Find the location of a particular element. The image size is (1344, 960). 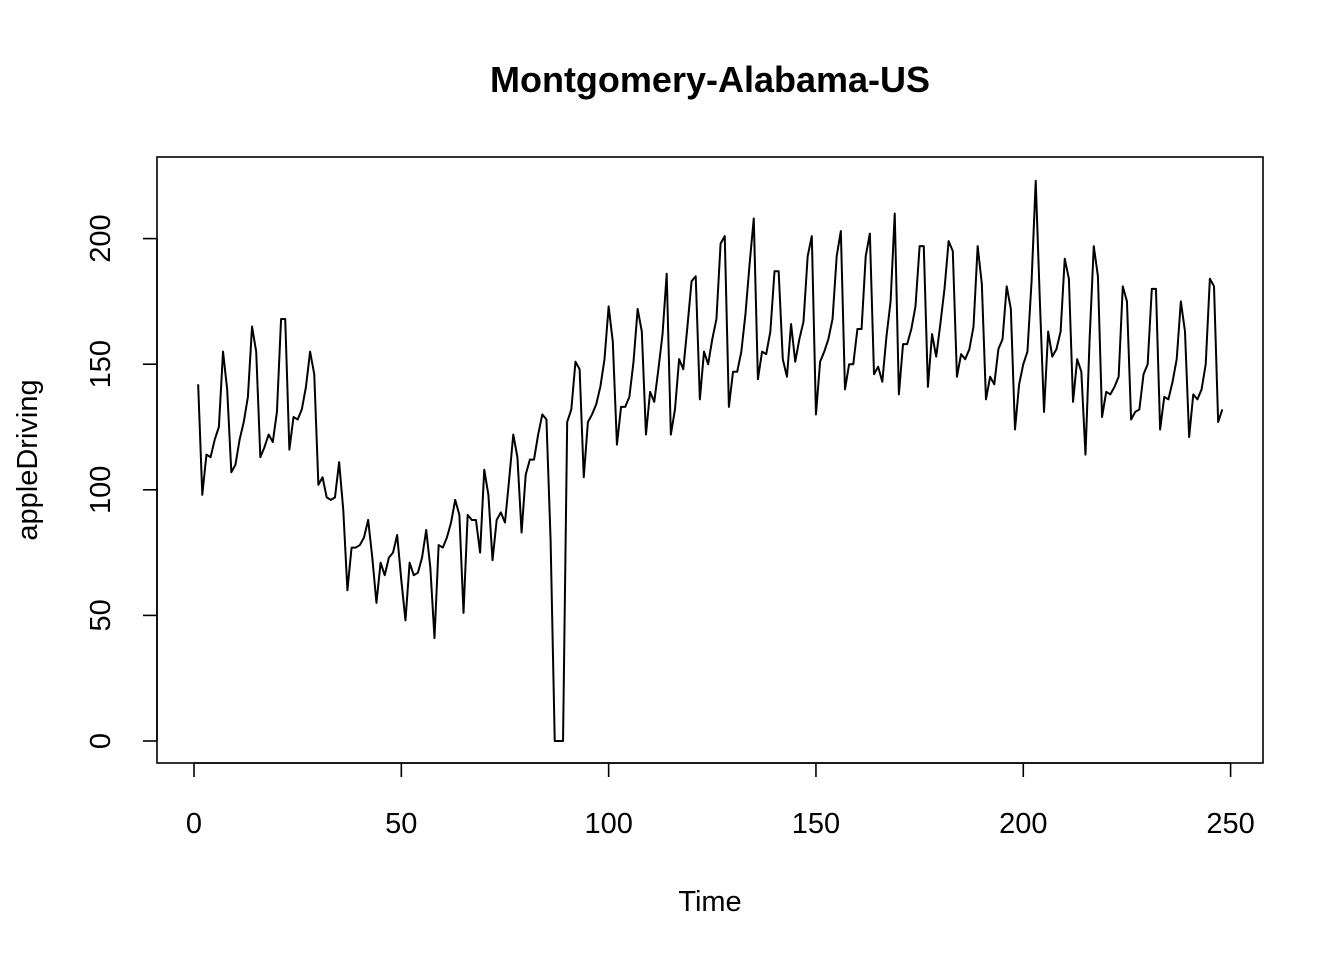

chart-title: Montgomery-Alabama-US is located at coordinates (710, 79).